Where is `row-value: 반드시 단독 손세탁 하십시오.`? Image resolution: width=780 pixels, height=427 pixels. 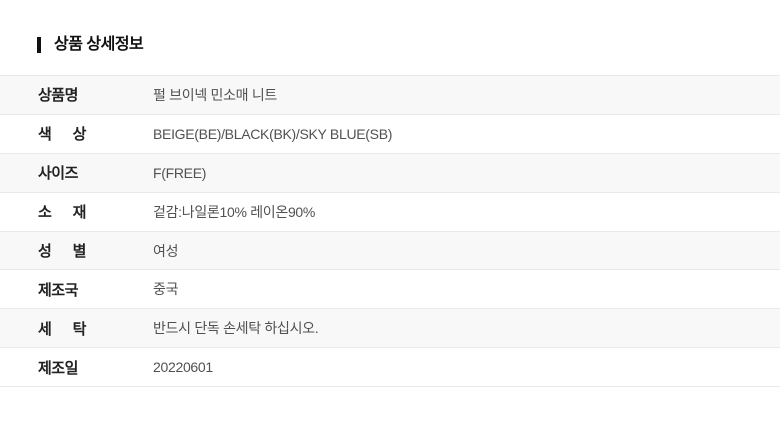 row-value: 반드시 단독 손세탁 하십시오. is located at coordinates (236, 328).